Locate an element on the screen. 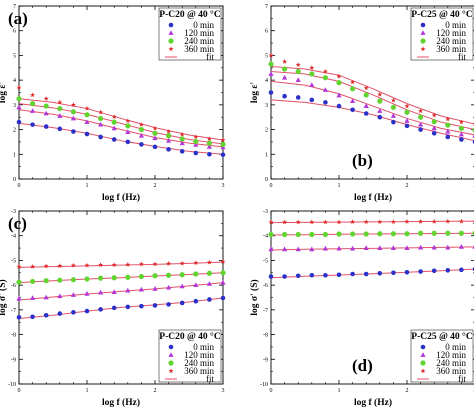 Image resolution: width=474 pixels, height=411 pixels. panel-b-ytick-label: 6 is located at coordinates (266, 32).